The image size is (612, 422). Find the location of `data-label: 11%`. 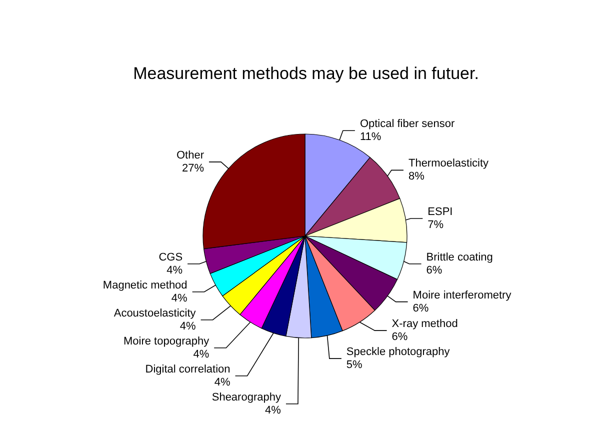

data-label: 11% is located at coordinates (371, 137).